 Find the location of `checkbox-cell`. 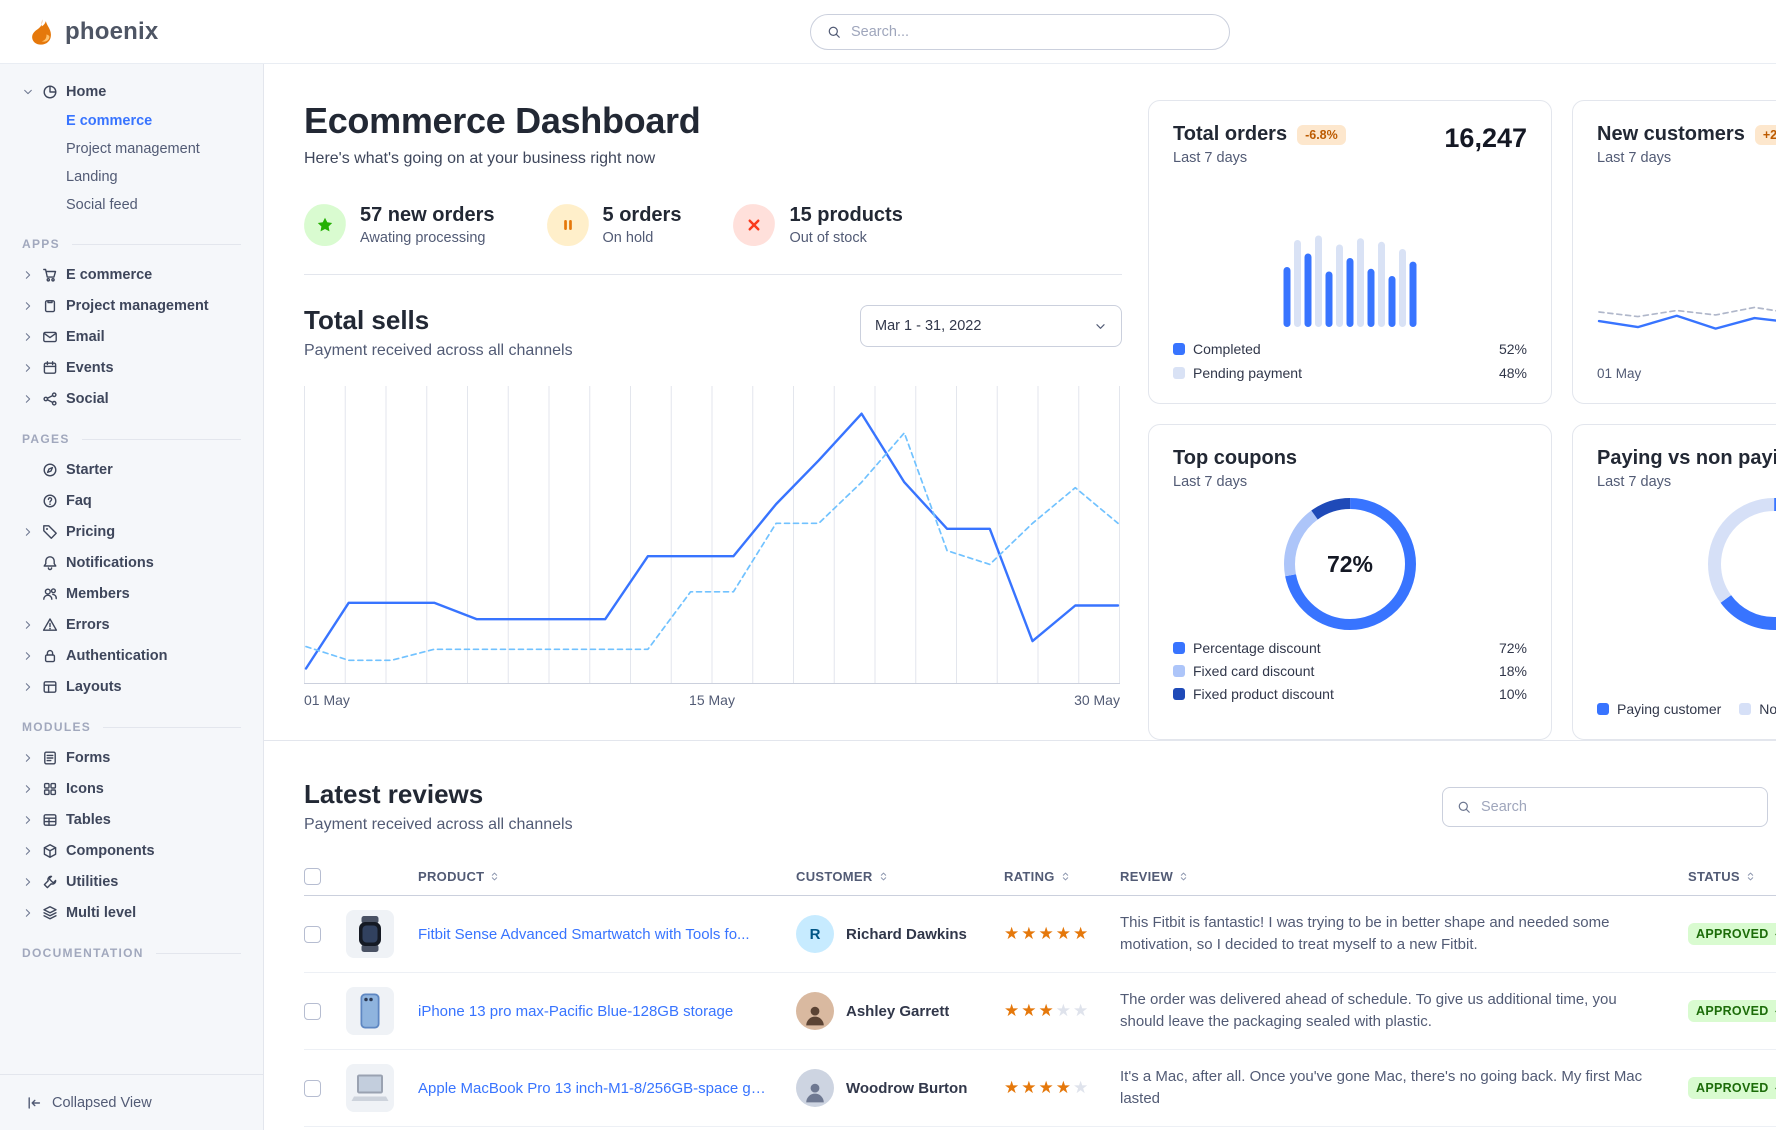

checkbox-cell is located at coordinates (325, 1011).